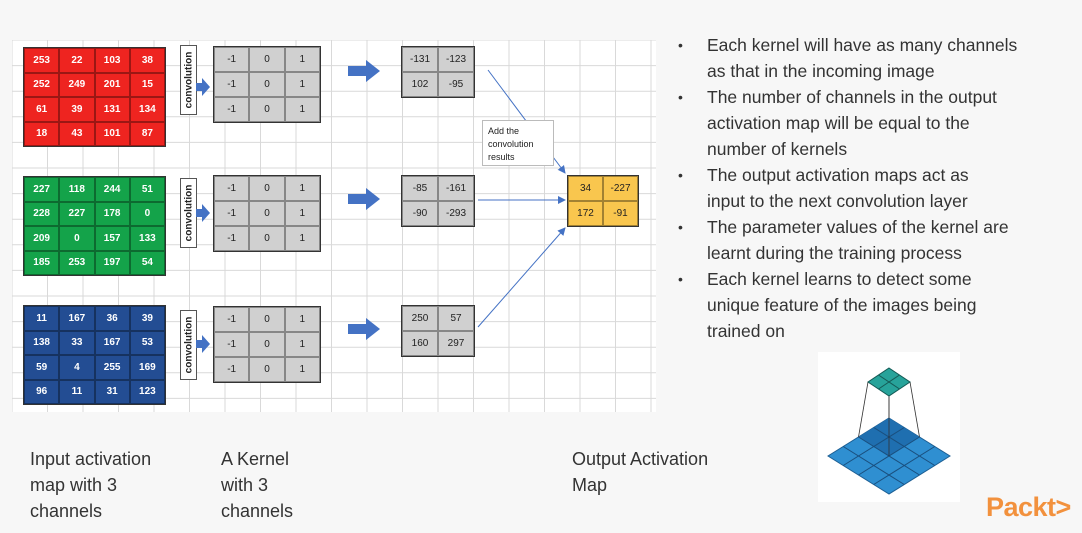 This screenshot has width=1082, height=533. I want to click on matrix-cell: 228, so click(42, 213).